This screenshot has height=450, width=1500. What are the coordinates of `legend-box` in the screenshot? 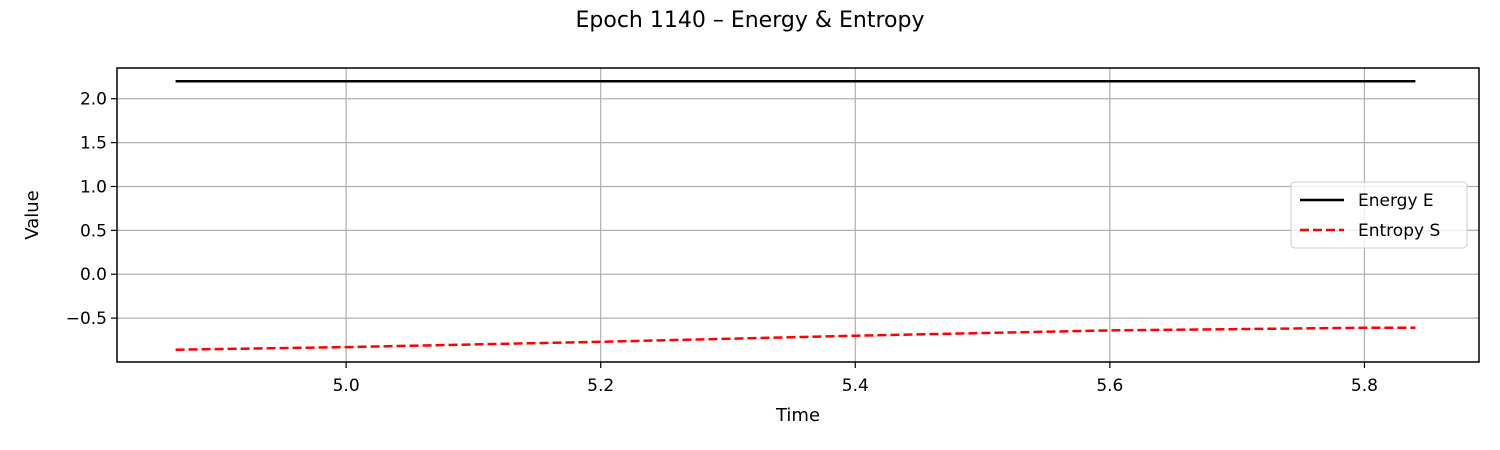 It's located at (1379, 215).